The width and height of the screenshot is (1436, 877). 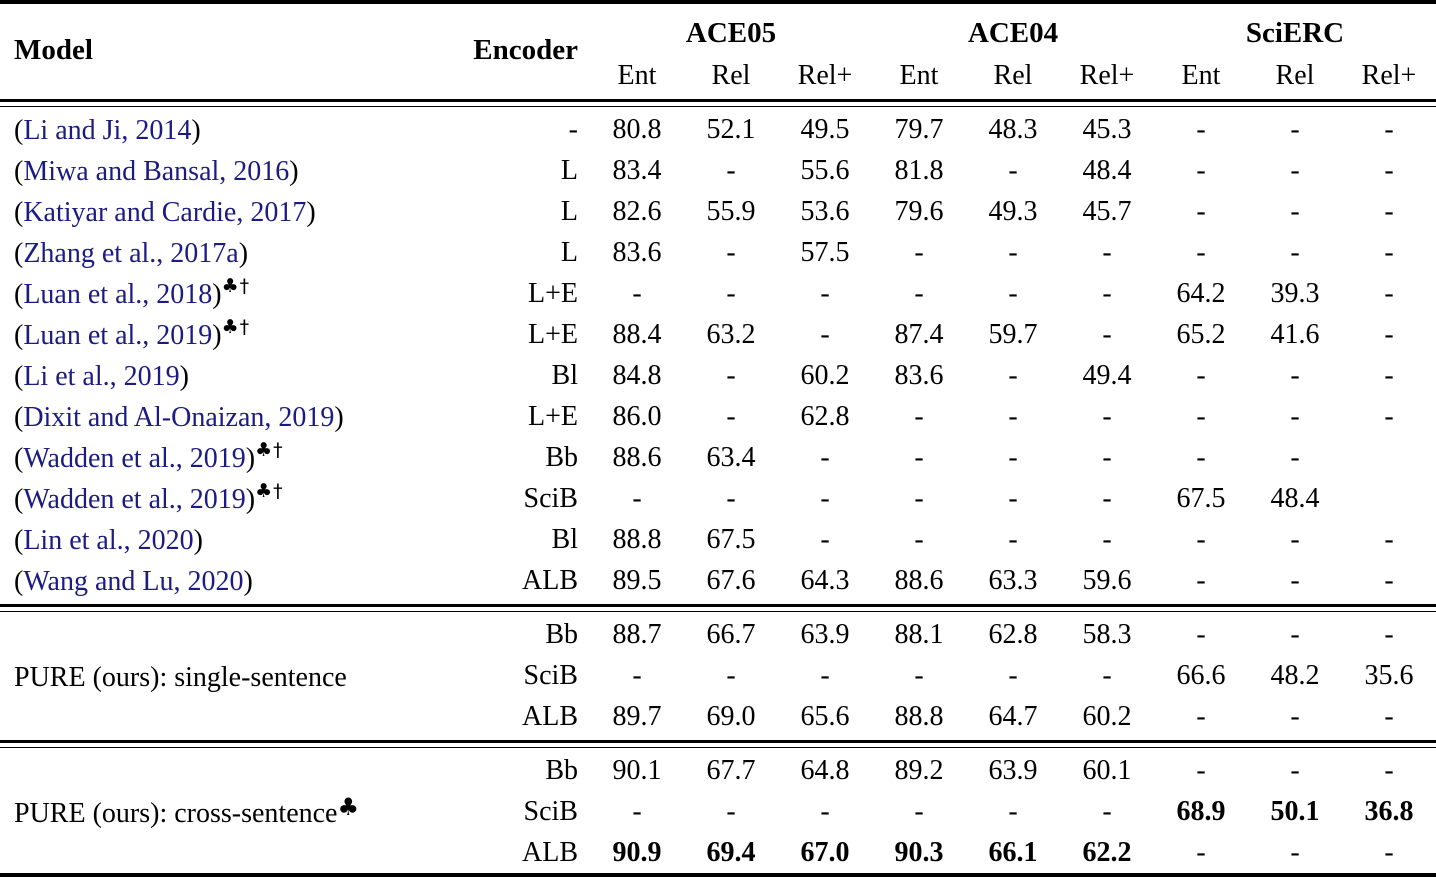 I want to click on model-cell: (Wadden et al., 2019)♣†, so click(x=221, y=498).